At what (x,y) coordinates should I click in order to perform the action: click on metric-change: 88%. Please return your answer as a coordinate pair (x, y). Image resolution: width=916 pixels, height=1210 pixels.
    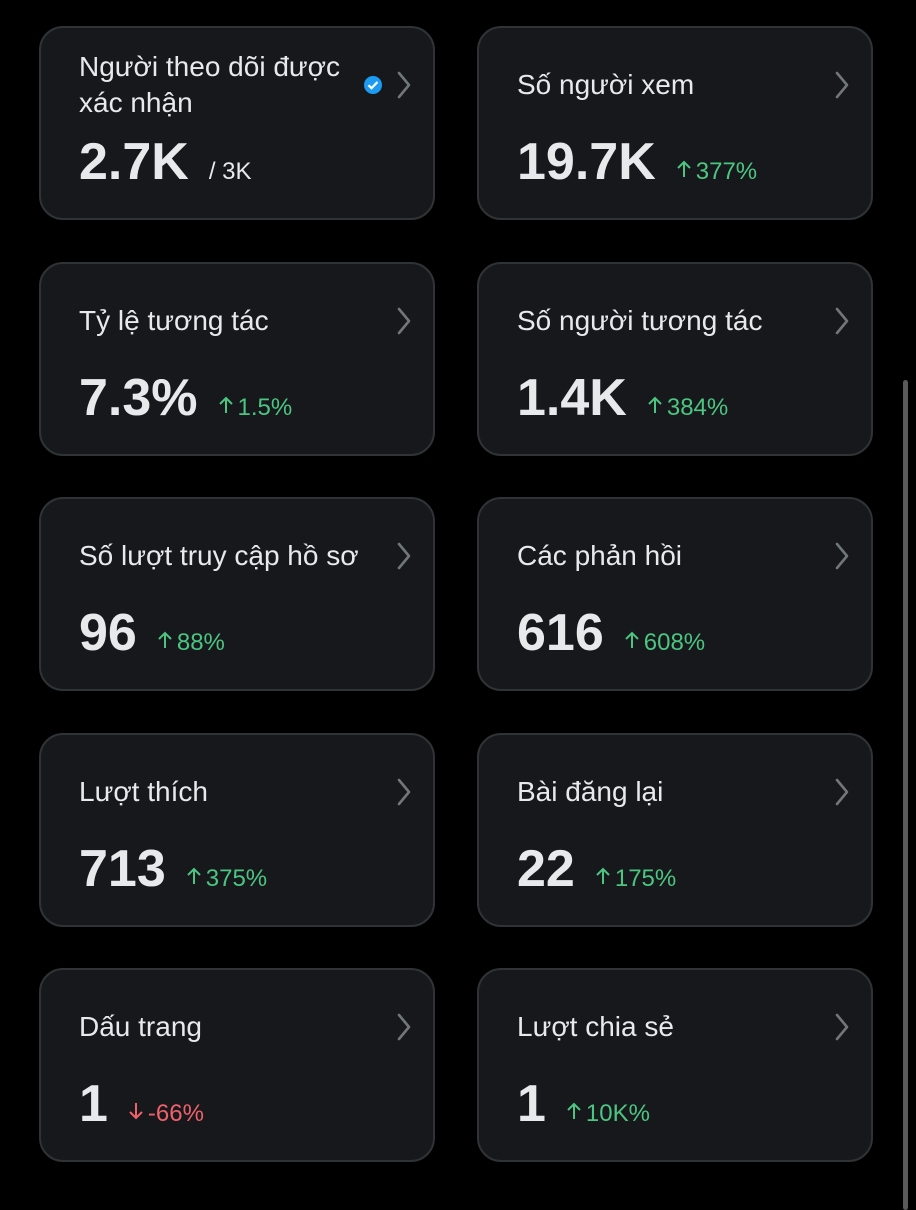
    Looking at the image, I should click on (191, 643).